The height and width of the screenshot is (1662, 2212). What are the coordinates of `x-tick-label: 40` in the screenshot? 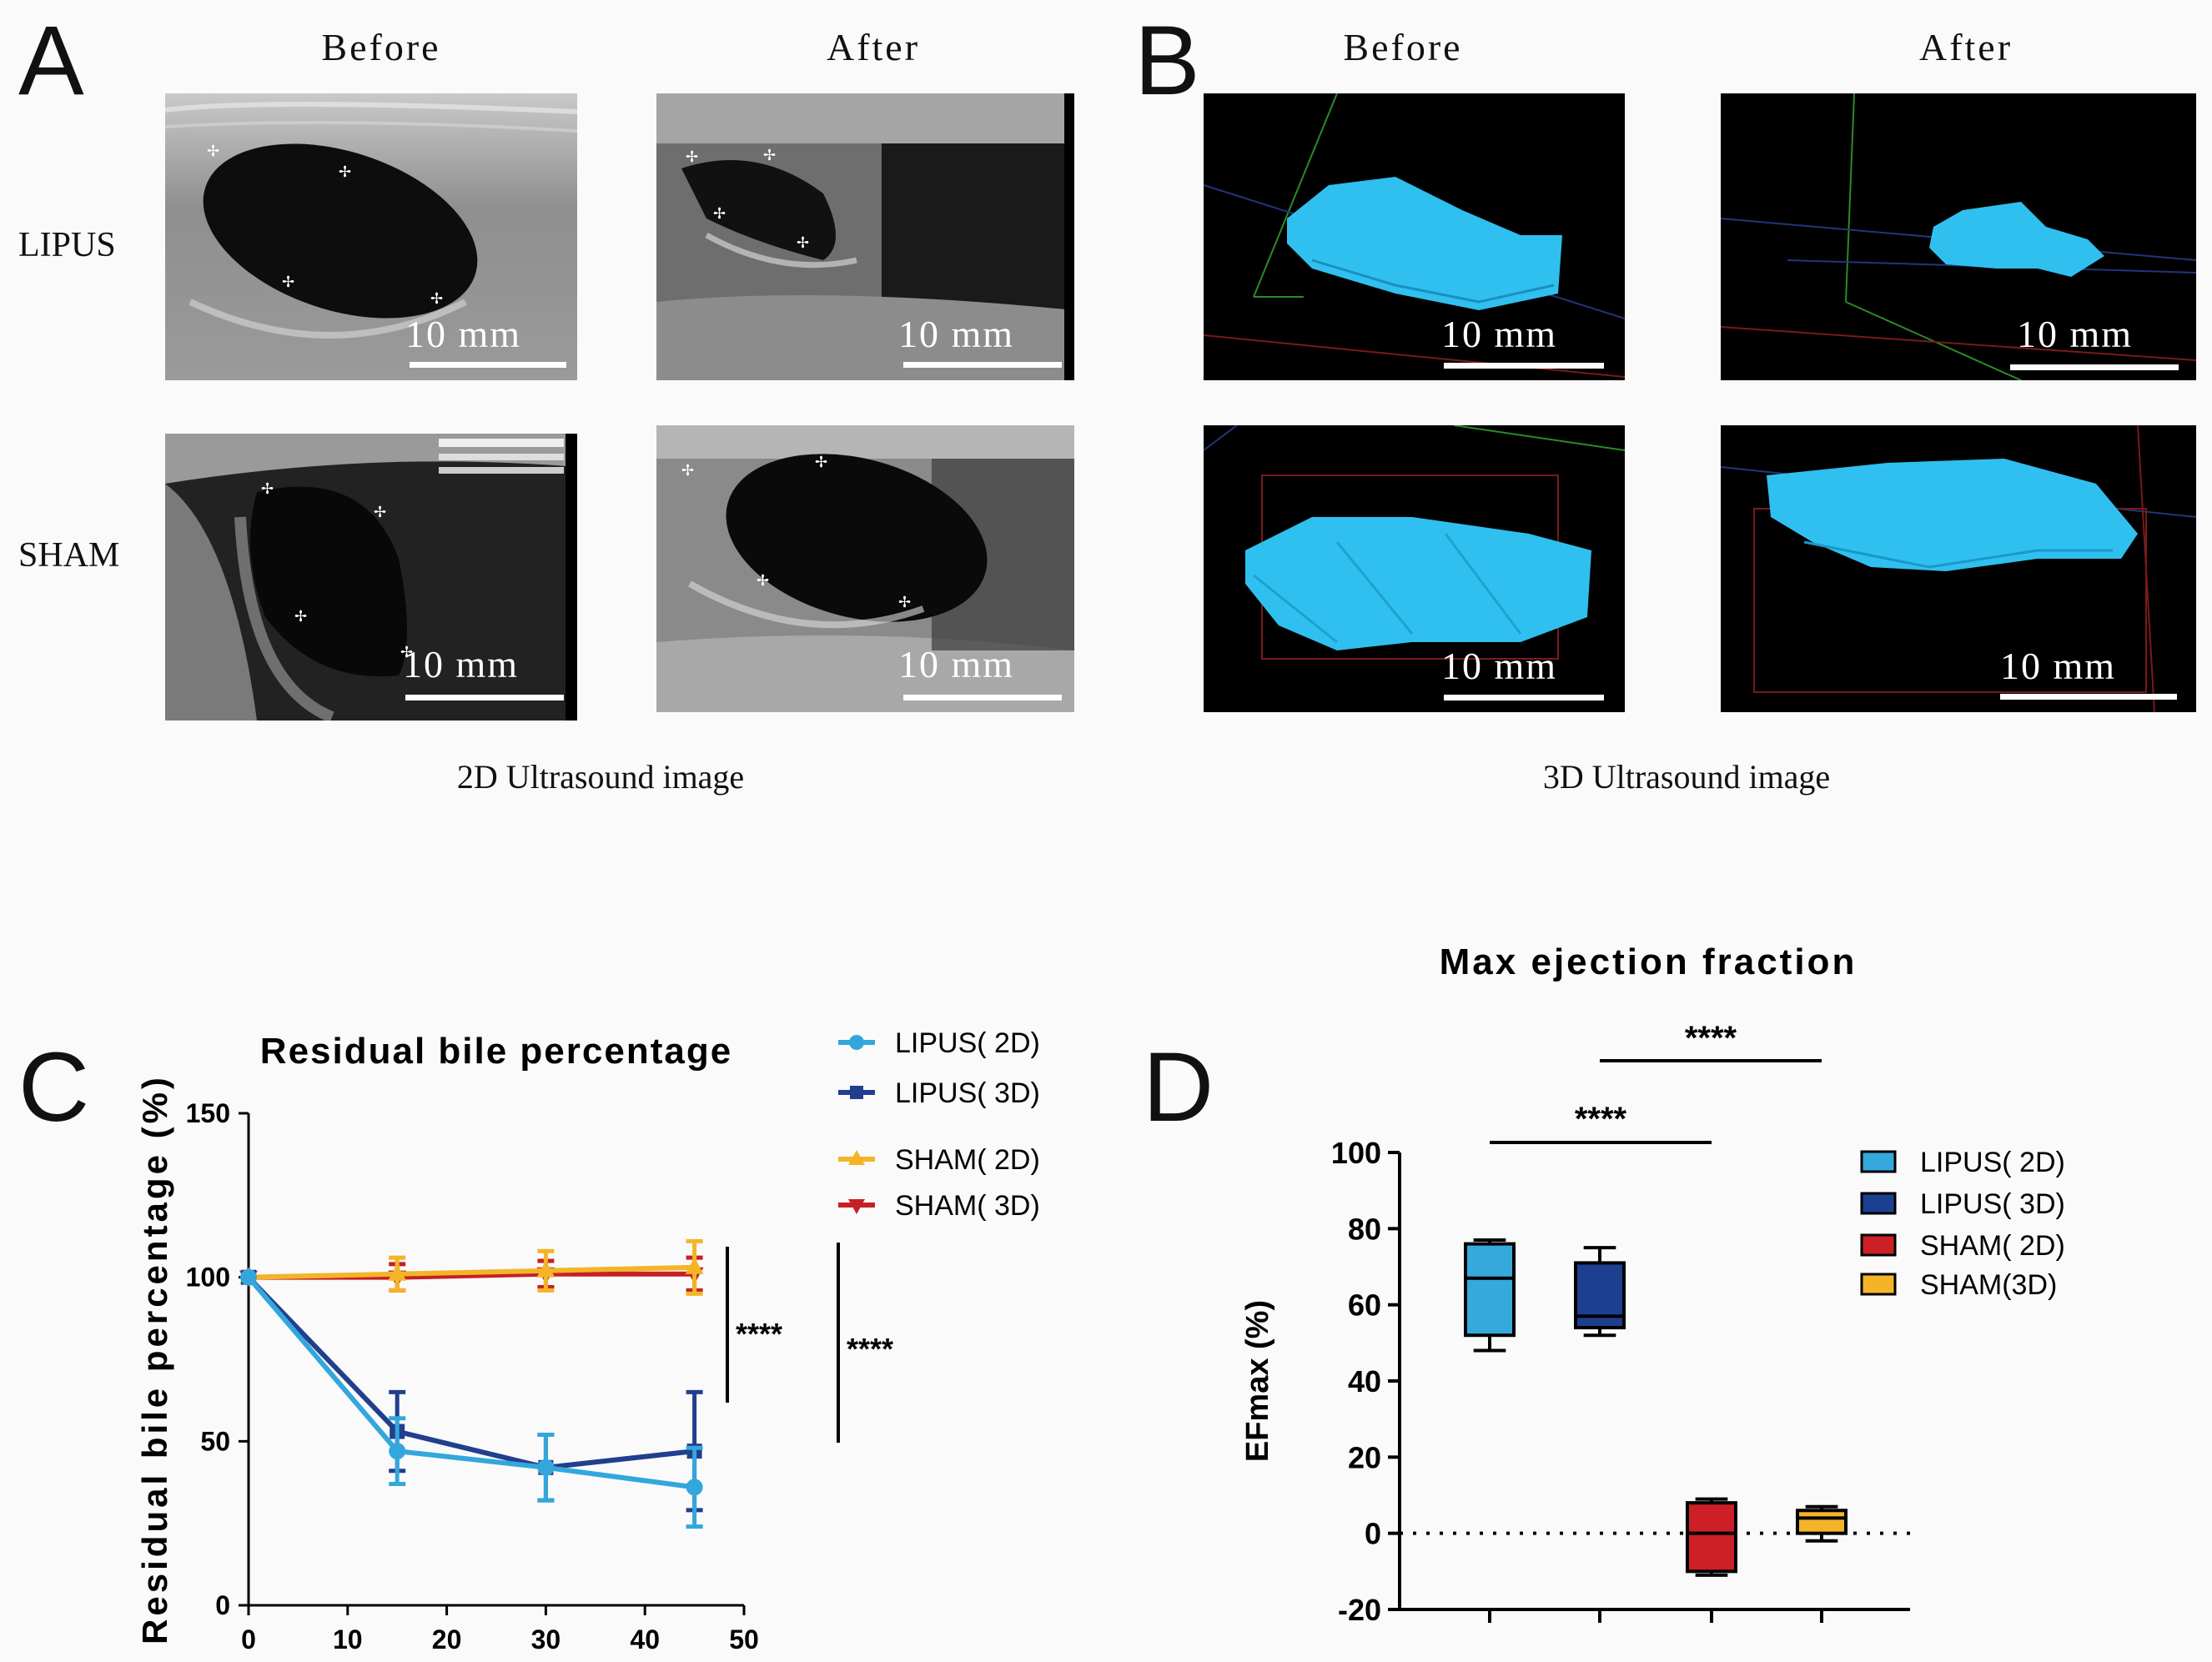 It's located at (645, 1639).